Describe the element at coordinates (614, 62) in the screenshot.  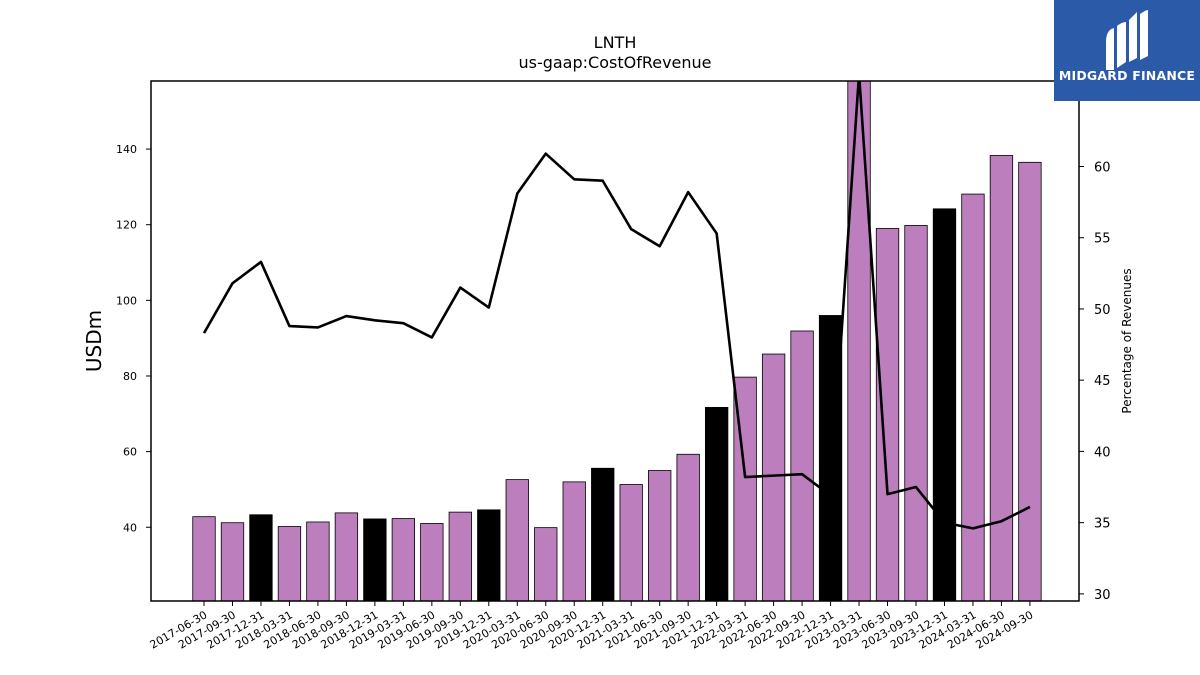
I see `chart-subtitle: us-gaap:CostOfRevenue` at that location.